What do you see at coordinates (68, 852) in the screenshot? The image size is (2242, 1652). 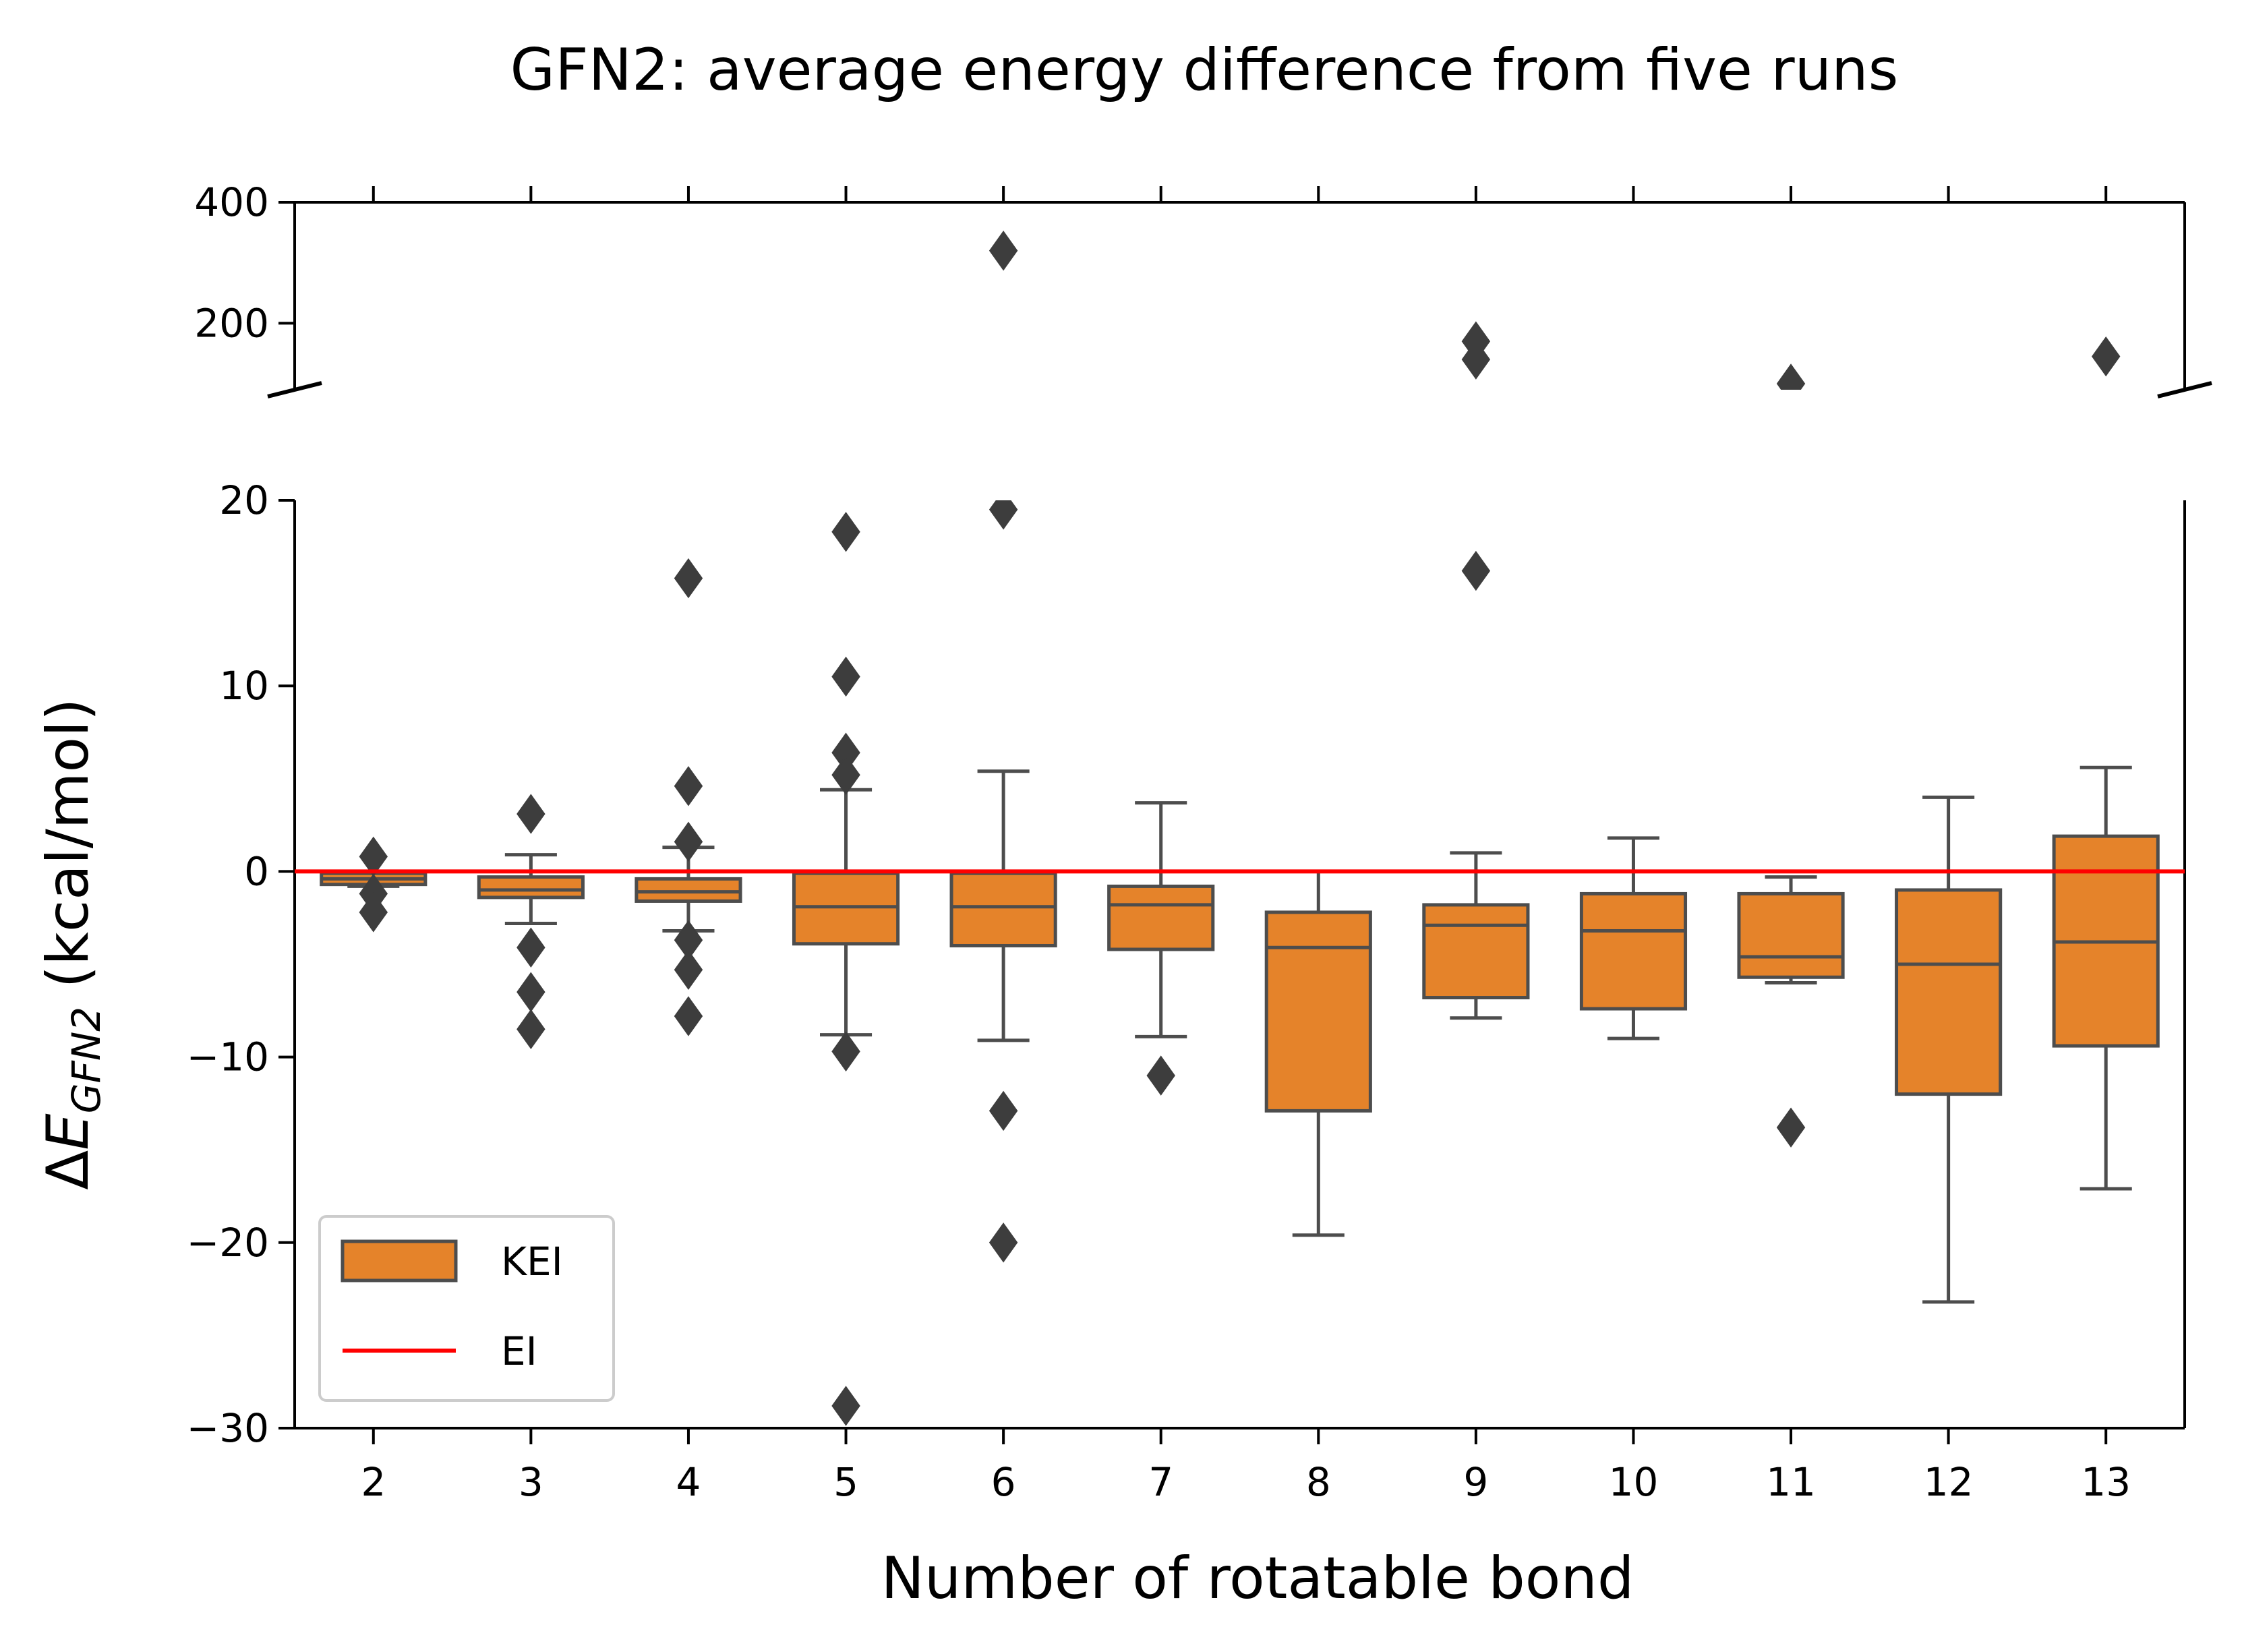 I see `y-axis-title-unit: (kcal/mol)` at bounding box center [68, 852].